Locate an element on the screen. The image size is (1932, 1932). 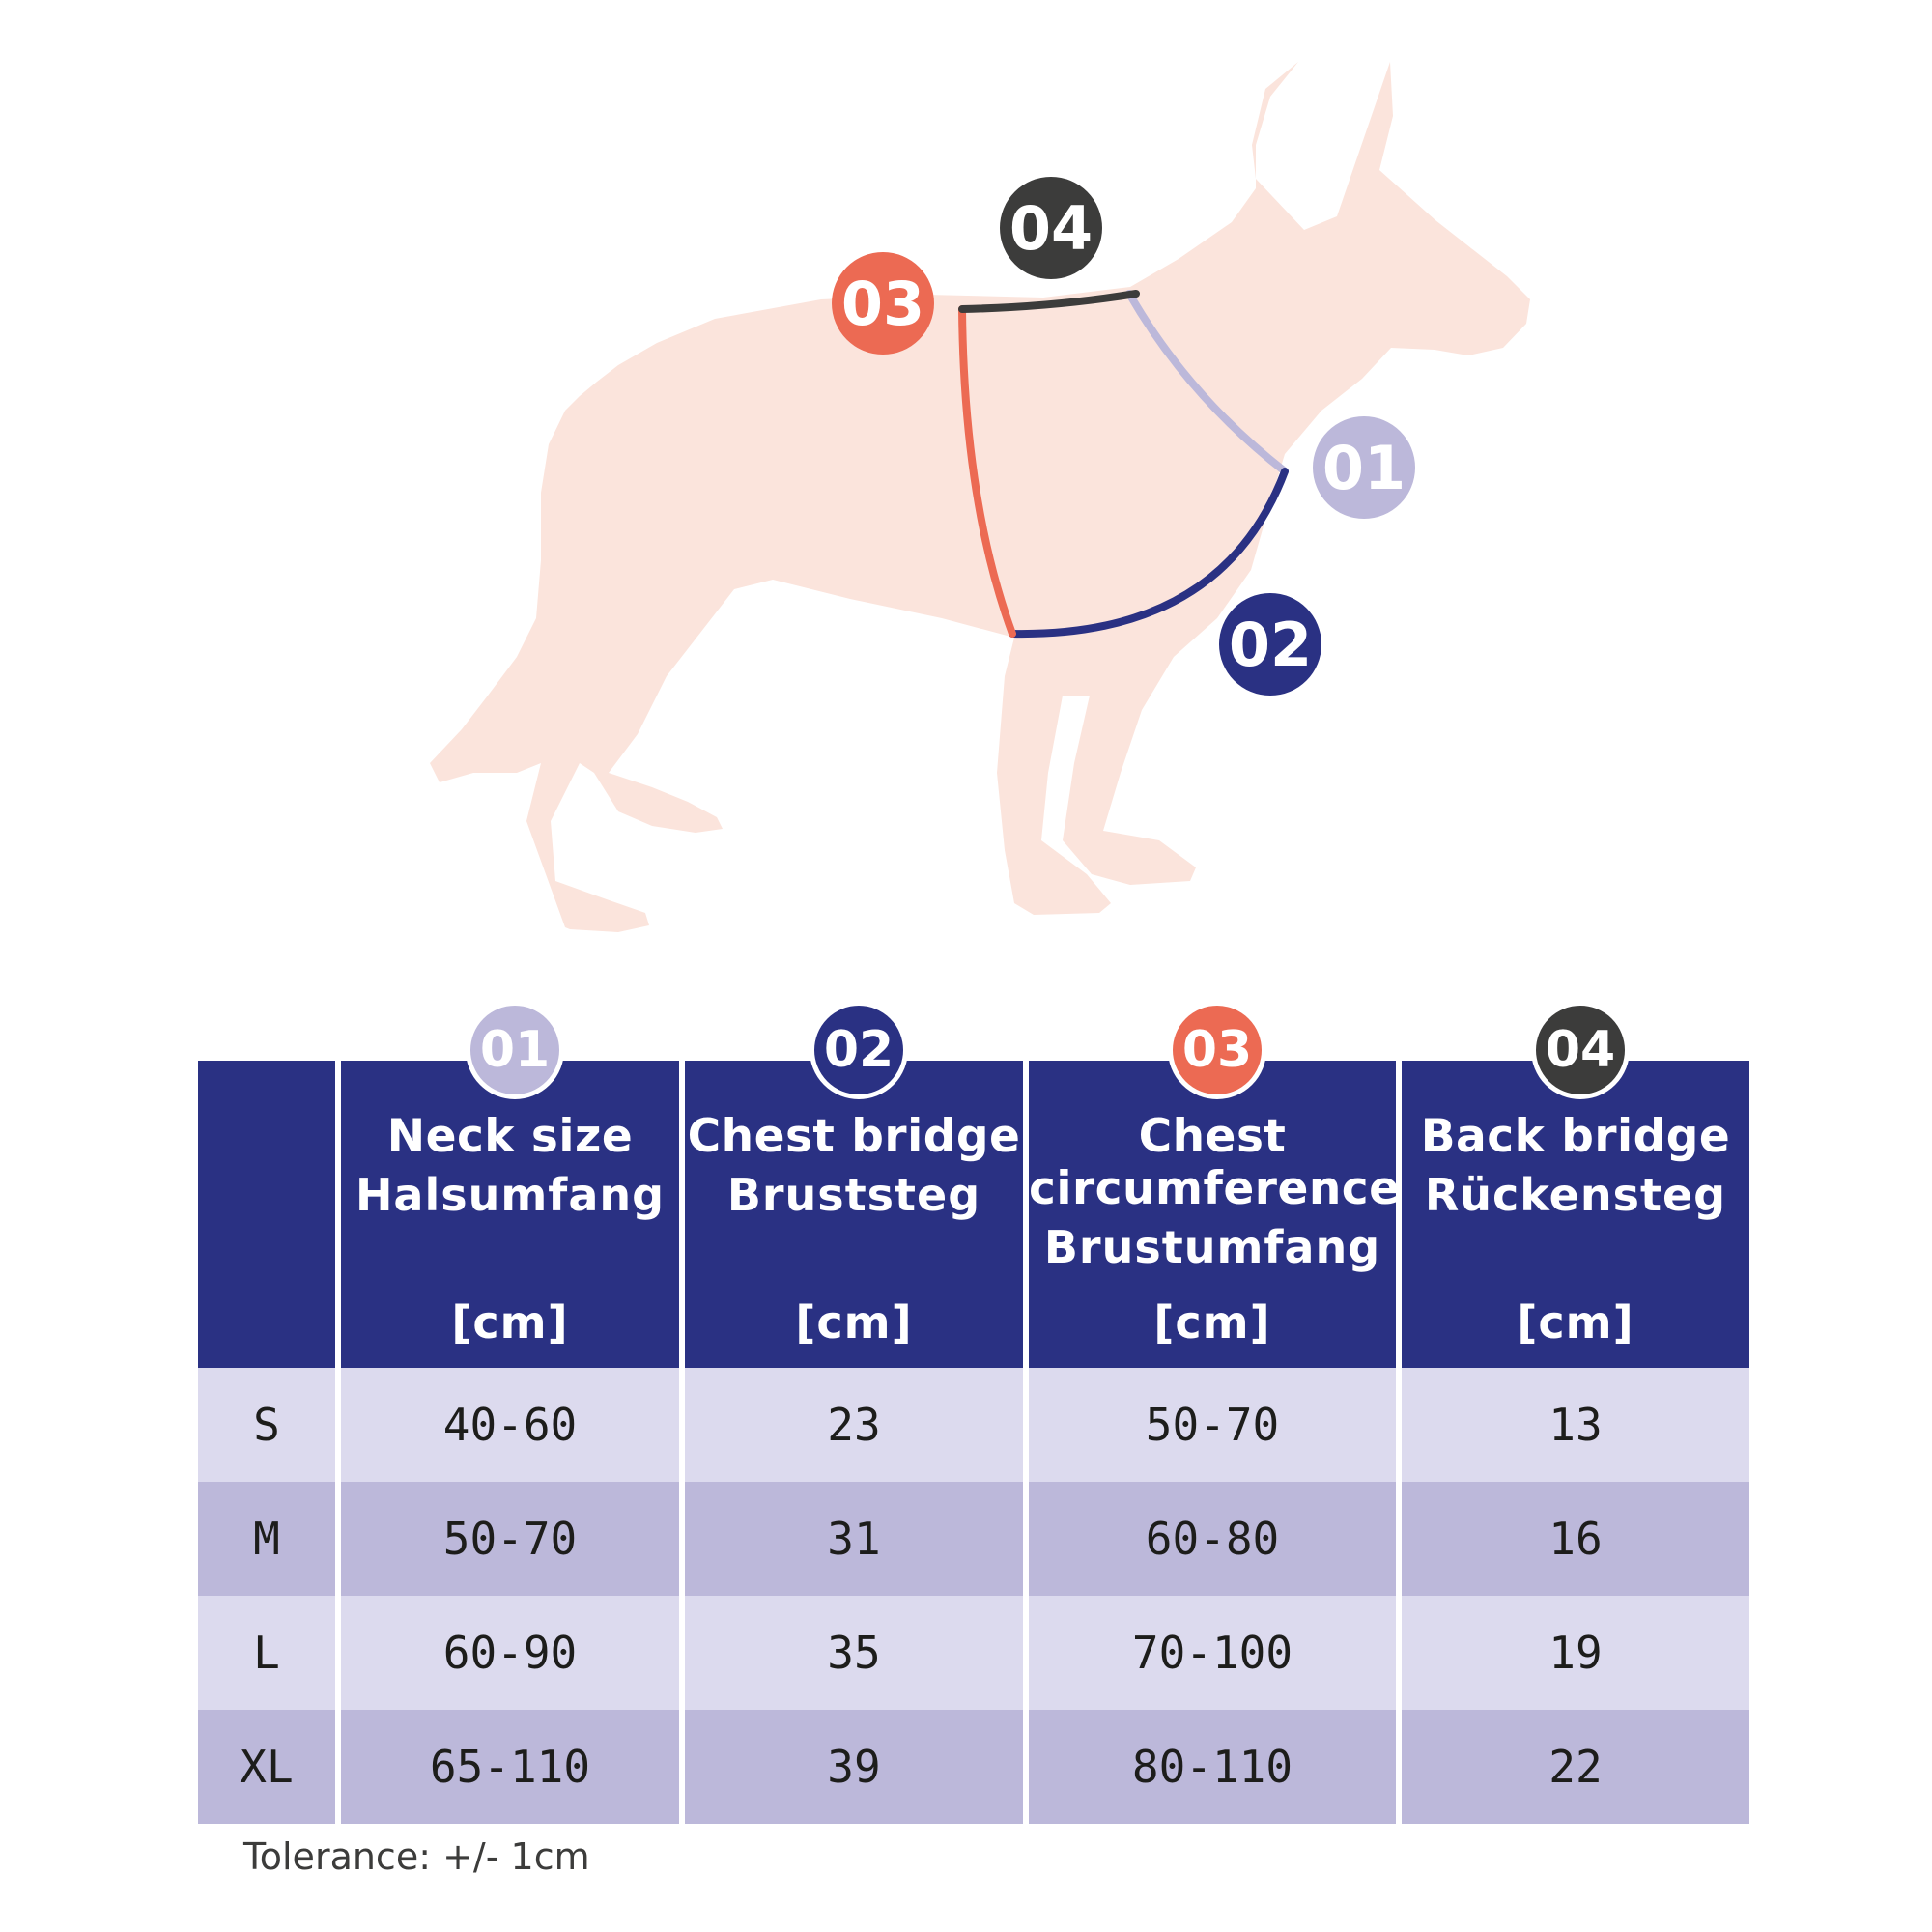
size-cell: XL is located at coordinates (269, 1767).